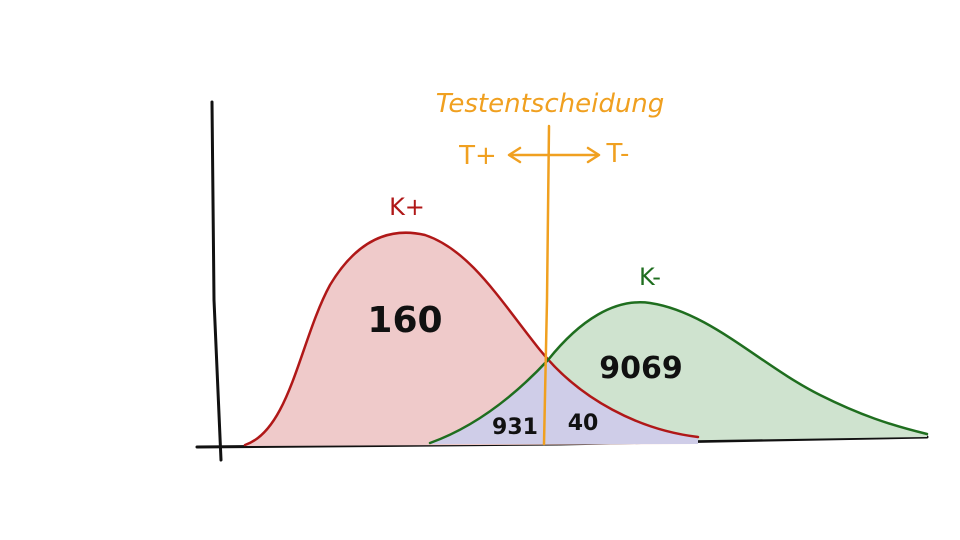 The image size is (960, 540). Describe the element at coordinates (404, 320) in the screenshot. I see `true-positive-count: 160` at that location.